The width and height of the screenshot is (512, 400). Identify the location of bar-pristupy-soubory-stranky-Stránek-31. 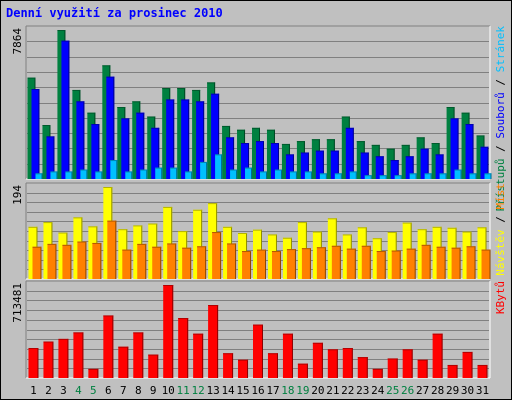
(488, 176).